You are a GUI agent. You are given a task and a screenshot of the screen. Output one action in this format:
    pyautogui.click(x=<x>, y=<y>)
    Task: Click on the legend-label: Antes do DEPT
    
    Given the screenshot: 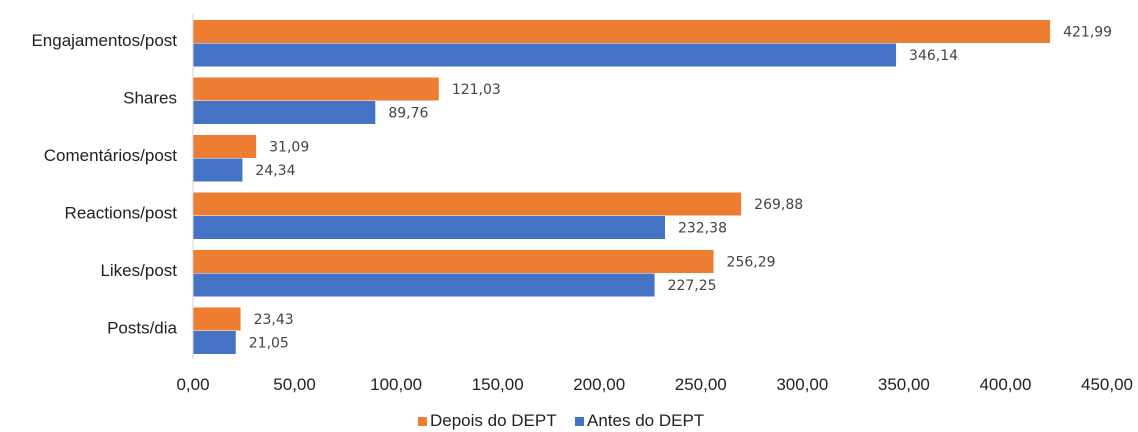 What is the action you would take?
    pyautogui.click(x=645, y=420)
    